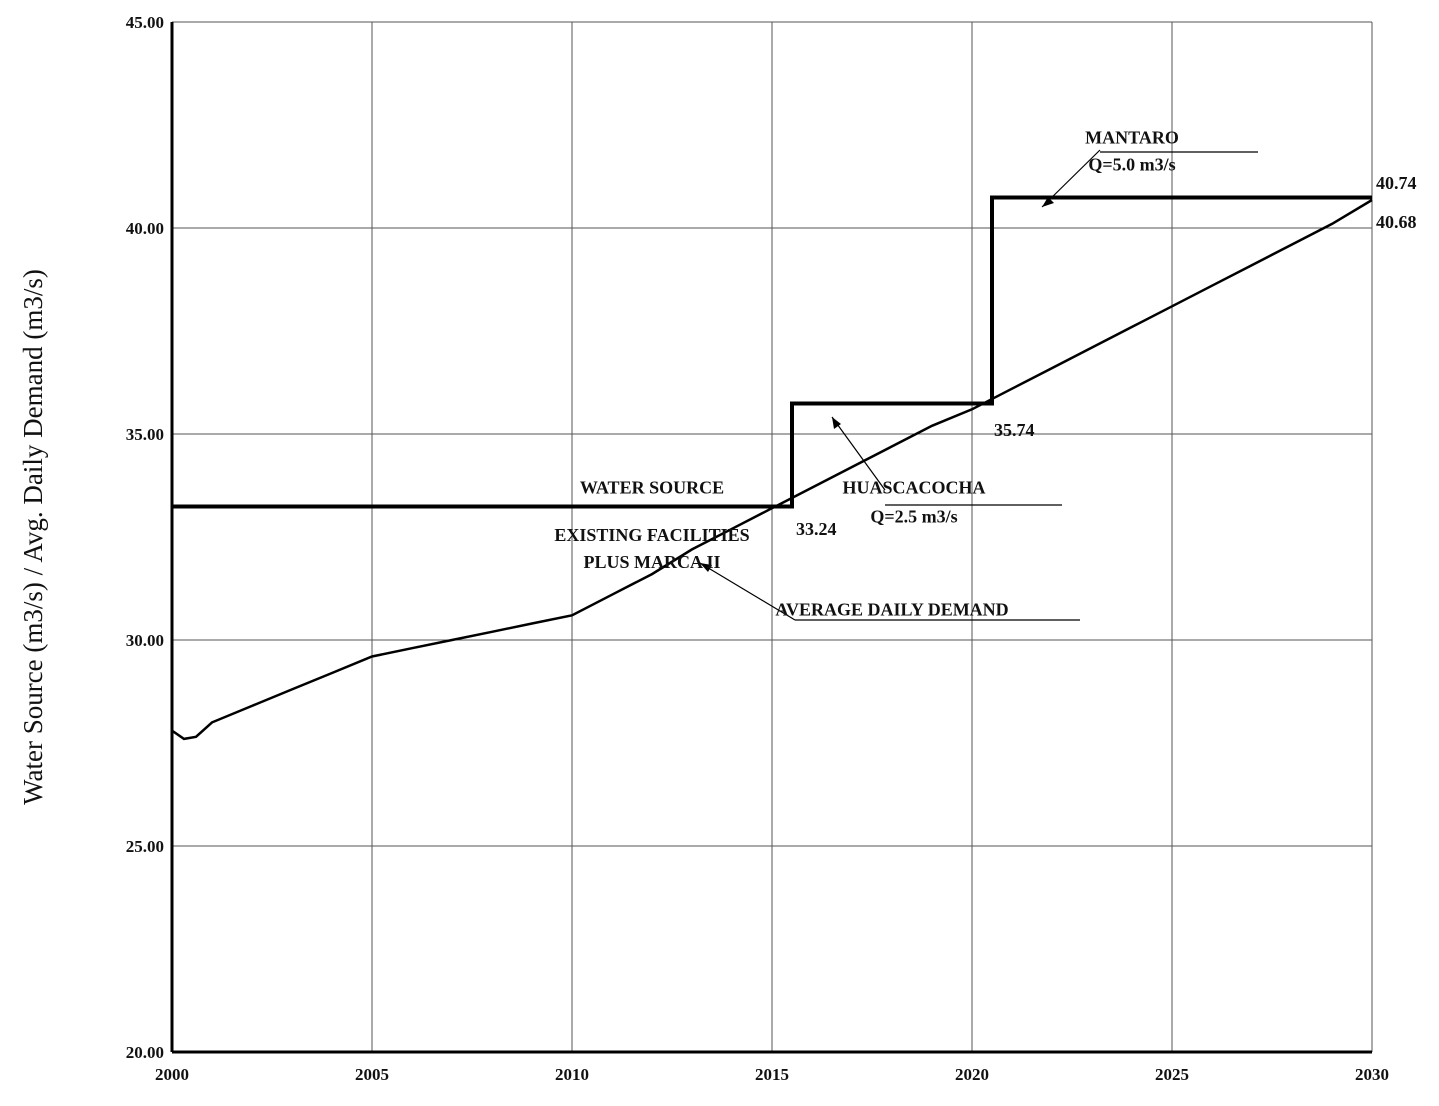 This screenshot has width=1439, height=1106. What do you see at coordinates (891, 609) in the screenshot?
I see `annotation-demand-label: AVERAGE DAILY DEMAND` at bounding box center [891, 609].